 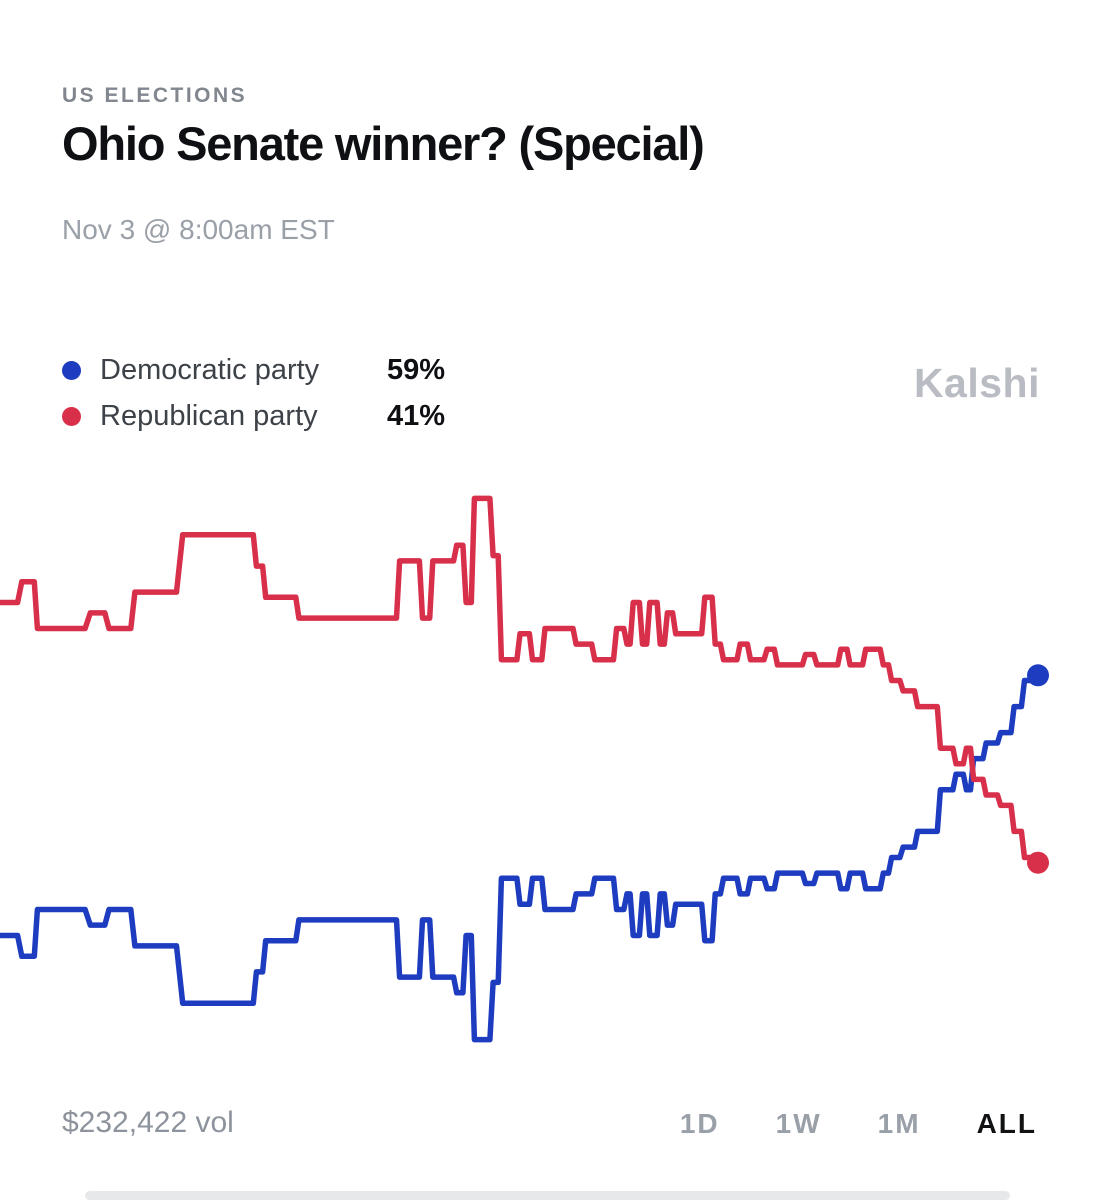 What do you see at coordinates (1006, 1123) in the screenshot?
I see `range-all-button: ALL` at bounding box center [1006, 1123].